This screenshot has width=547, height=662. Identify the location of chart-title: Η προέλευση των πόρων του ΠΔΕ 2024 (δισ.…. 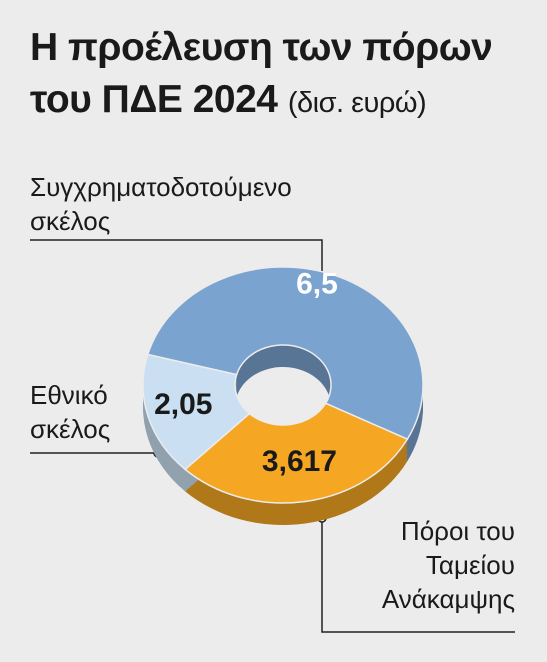
(280, 75).